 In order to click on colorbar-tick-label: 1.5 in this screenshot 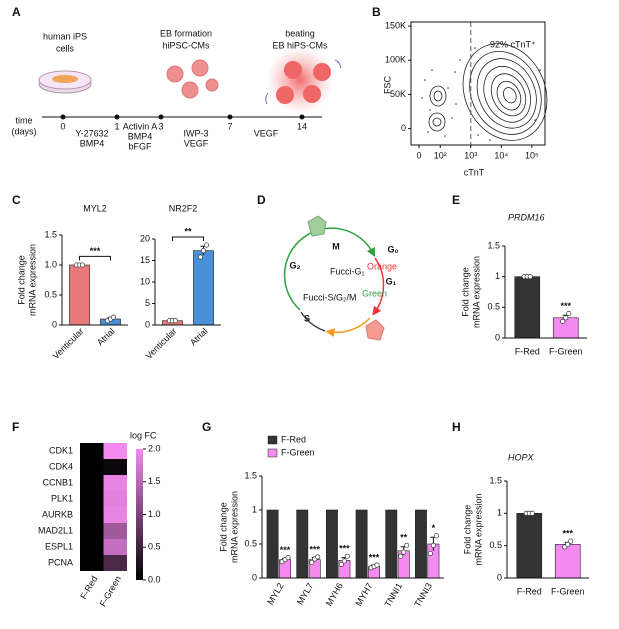, I will do `click(154, 481)`.